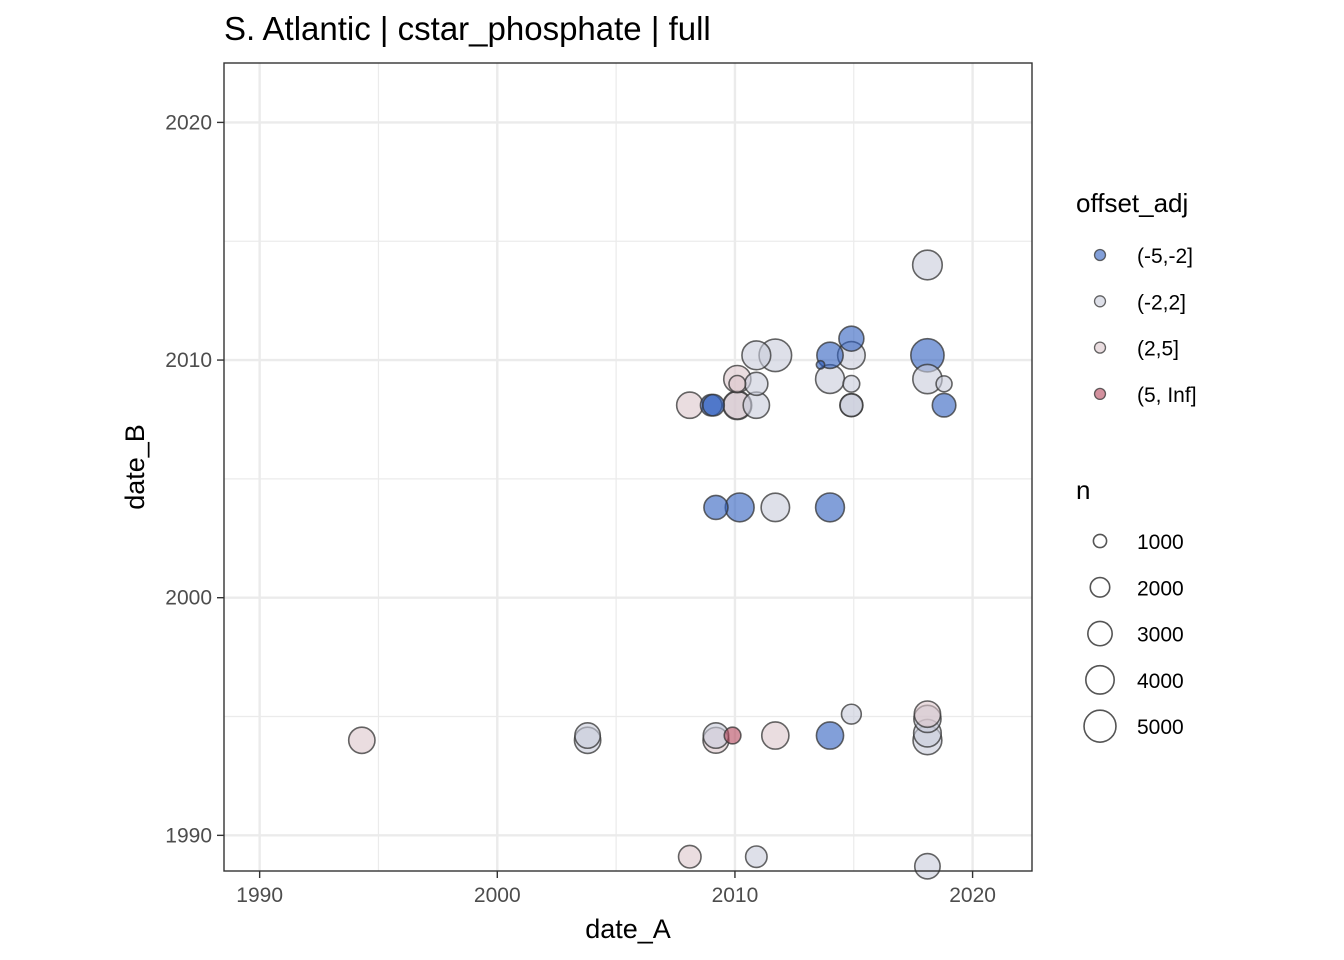 The height and width of the screenshot is (960, 1344). I want to click on y-axis-title: date_B, so click(135, 467).